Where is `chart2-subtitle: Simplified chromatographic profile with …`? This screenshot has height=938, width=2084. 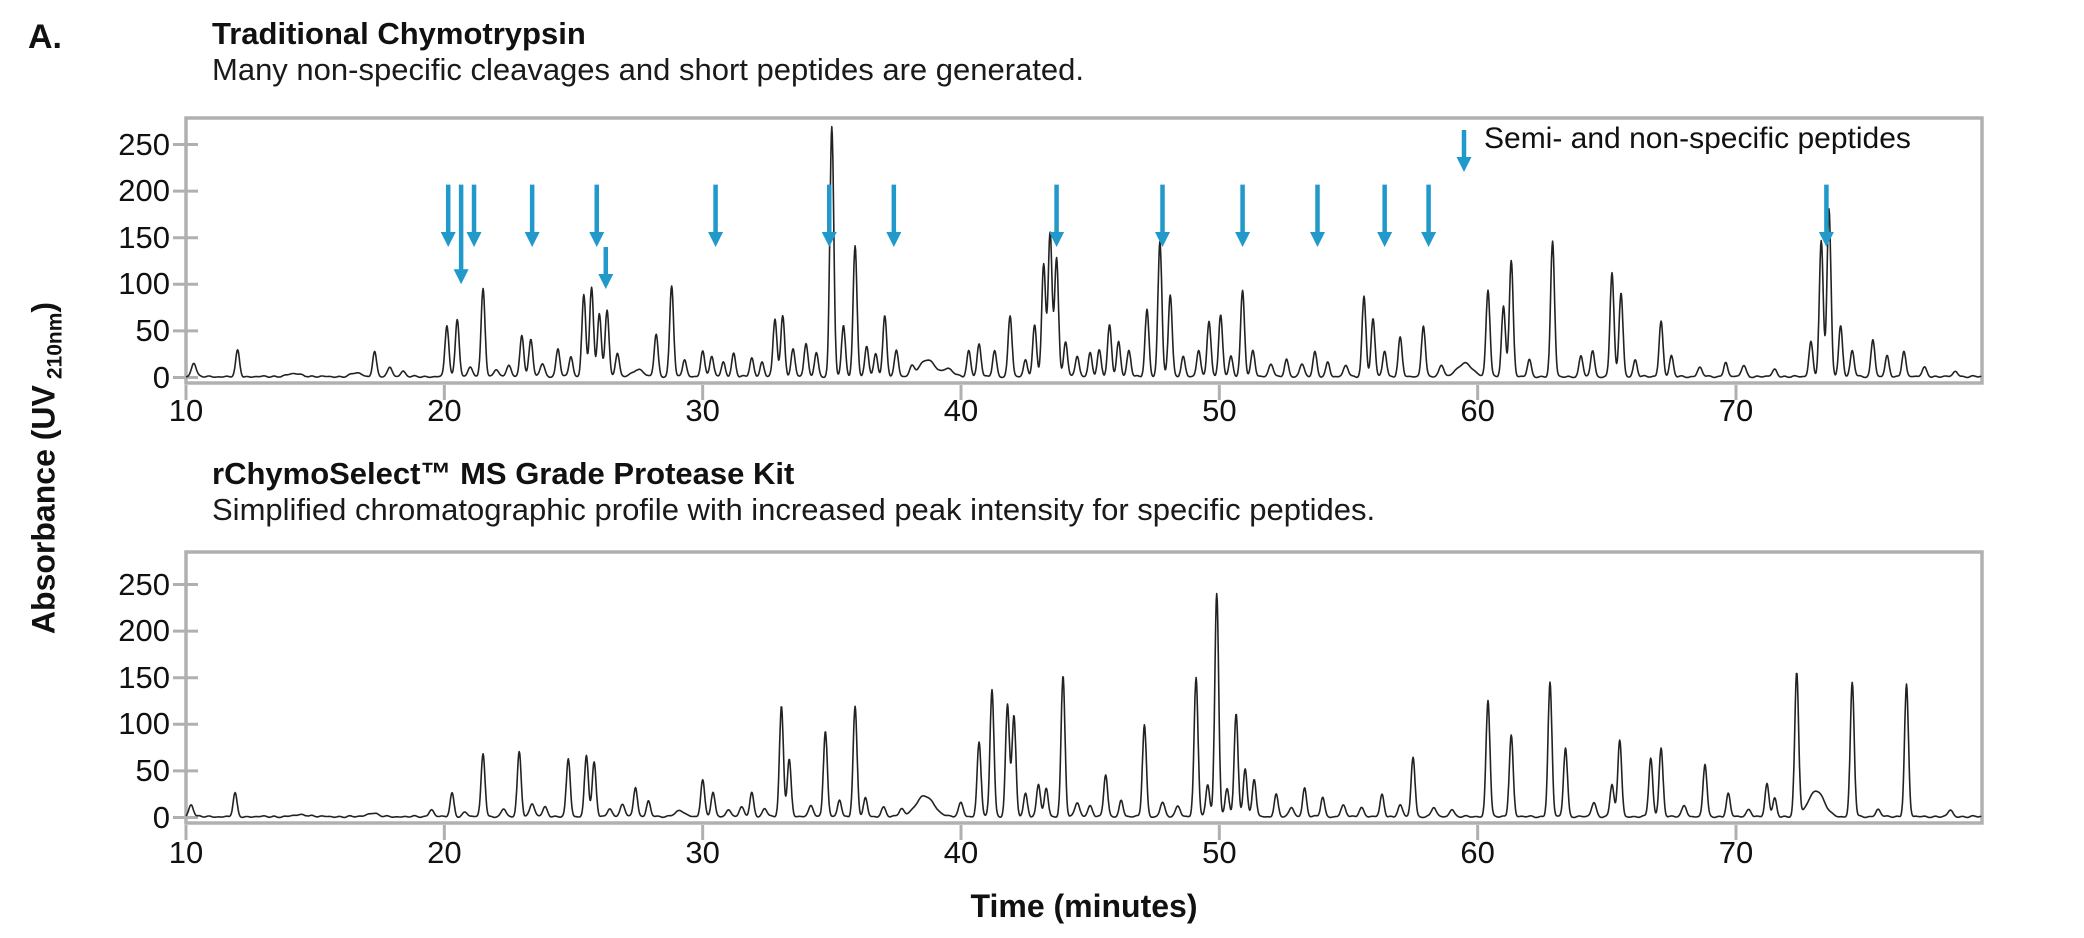
chart2-subtitle: Simplified chromatographic profile with … is located at coordinates (794, 509).